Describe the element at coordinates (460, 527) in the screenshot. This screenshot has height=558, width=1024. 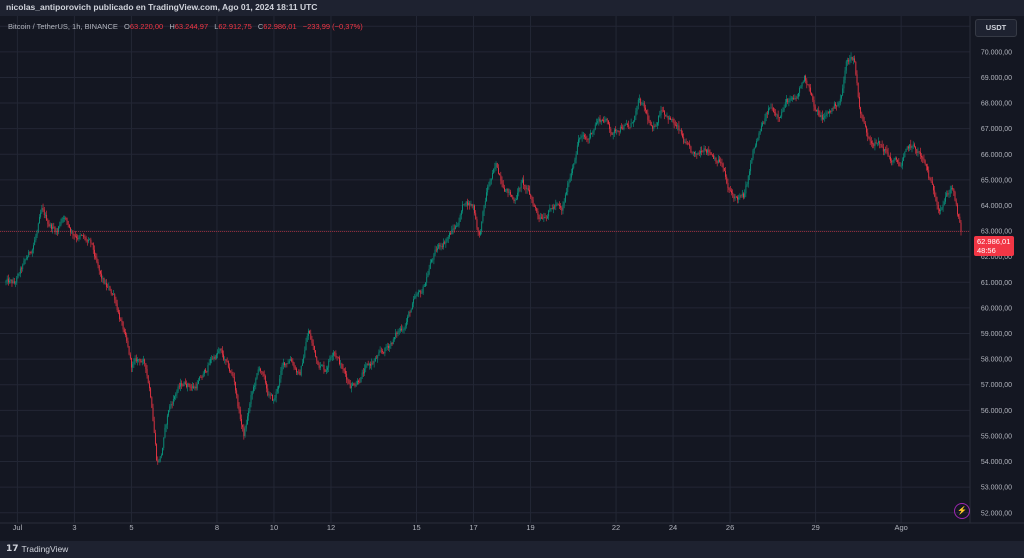
I see `time-axis: Jul 3 5 8 10 12 15 17 19 22 24 26 29 Ago` at that location.